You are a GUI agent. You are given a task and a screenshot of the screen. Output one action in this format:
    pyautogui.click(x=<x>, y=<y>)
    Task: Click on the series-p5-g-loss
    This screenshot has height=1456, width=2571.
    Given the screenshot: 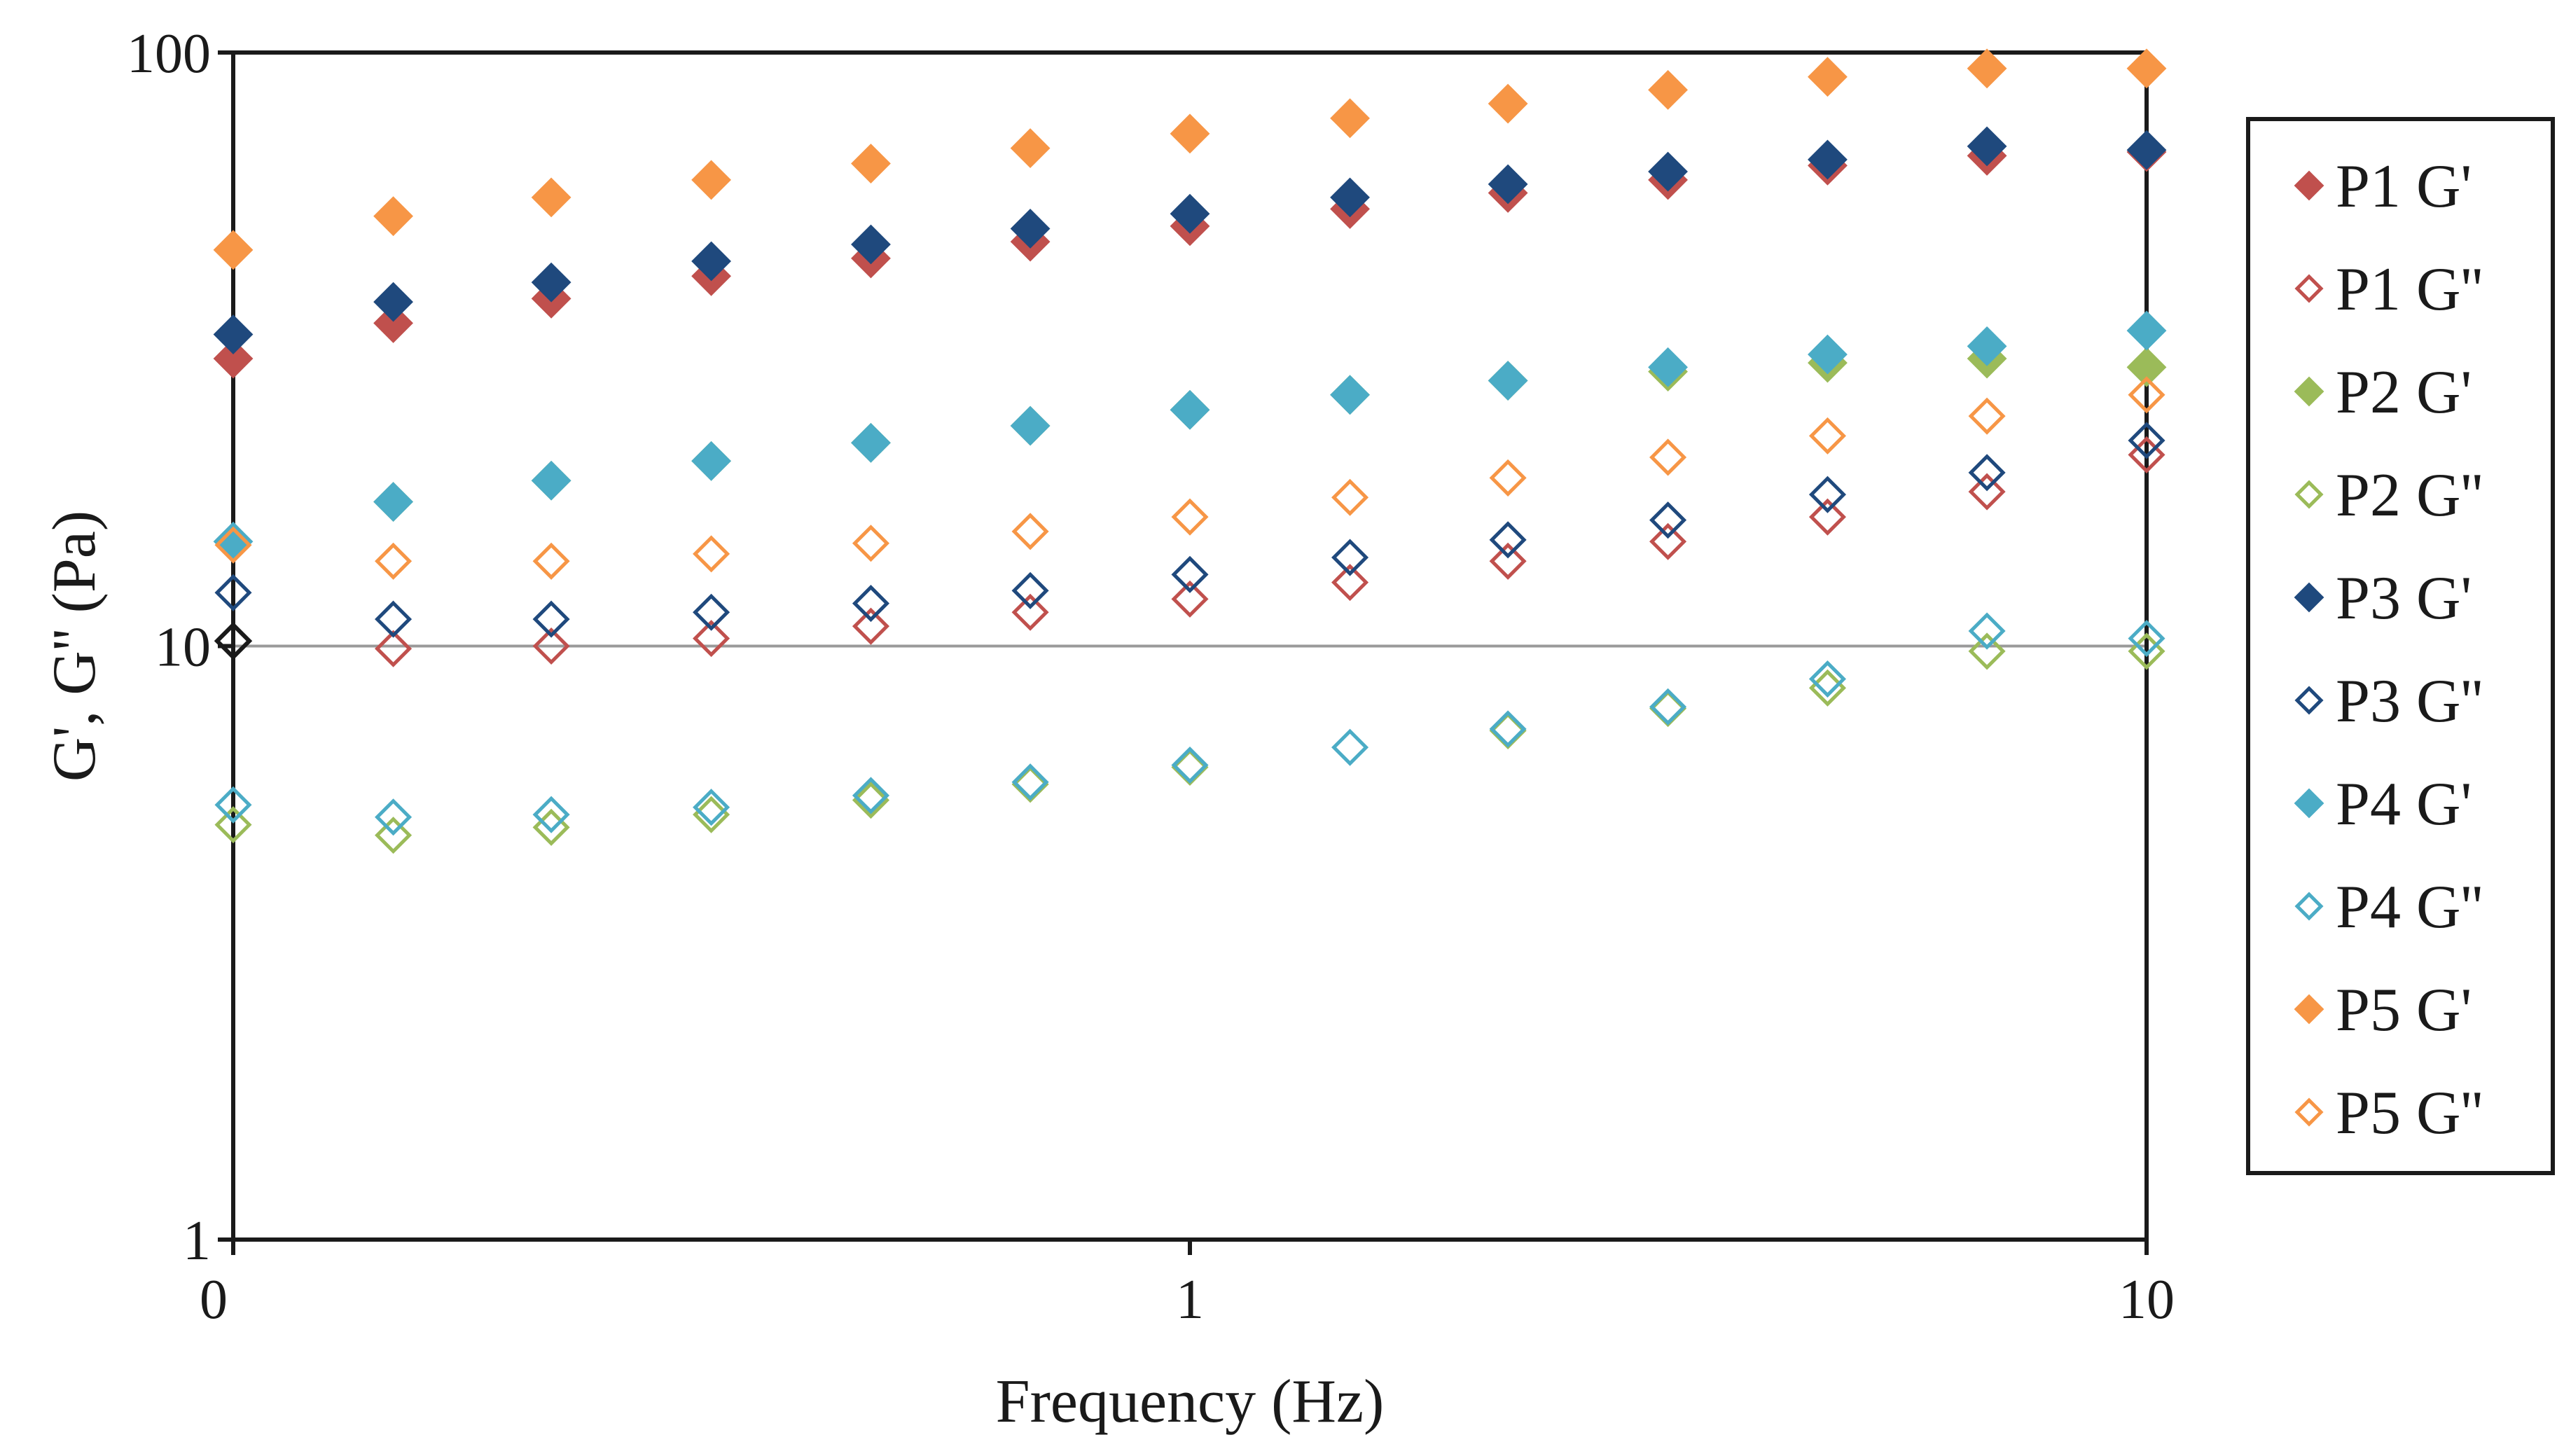 What is the action you would take?
    pyautogui.click(x=1189, y=478)
    